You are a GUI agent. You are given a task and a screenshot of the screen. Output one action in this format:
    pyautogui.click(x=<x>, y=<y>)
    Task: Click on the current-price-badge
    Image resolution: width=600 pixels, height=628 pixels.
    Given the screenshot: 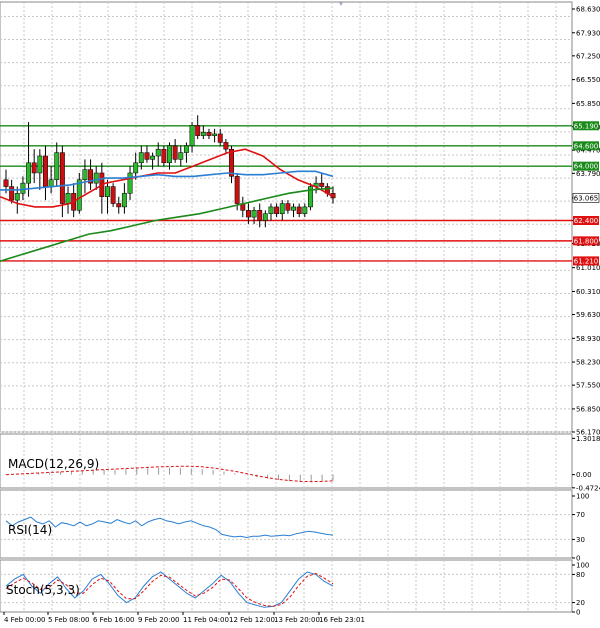 What is the action you would take?
    pyautogui.click(x=586, y=198)
    